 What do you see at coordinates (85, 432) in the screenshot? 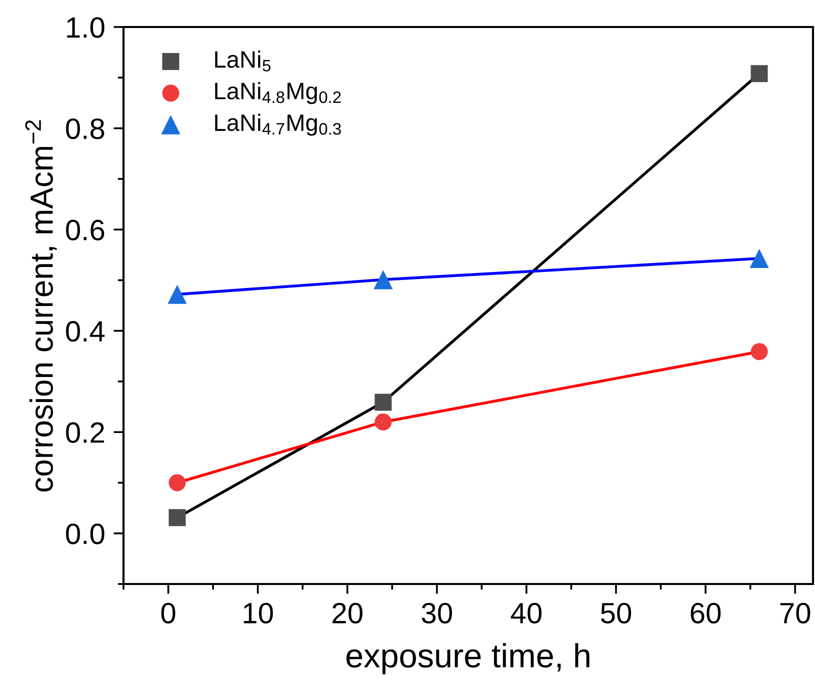
I see `y-tick-label: 0.2` at bounding box center [85, 432].